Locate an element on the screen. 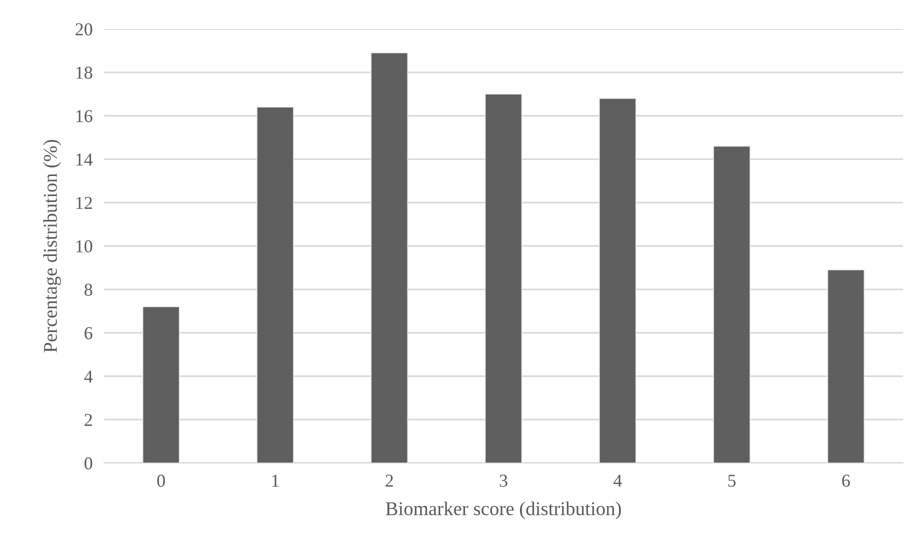  y-tick-label: 14 is located at coordinates (84, 160).